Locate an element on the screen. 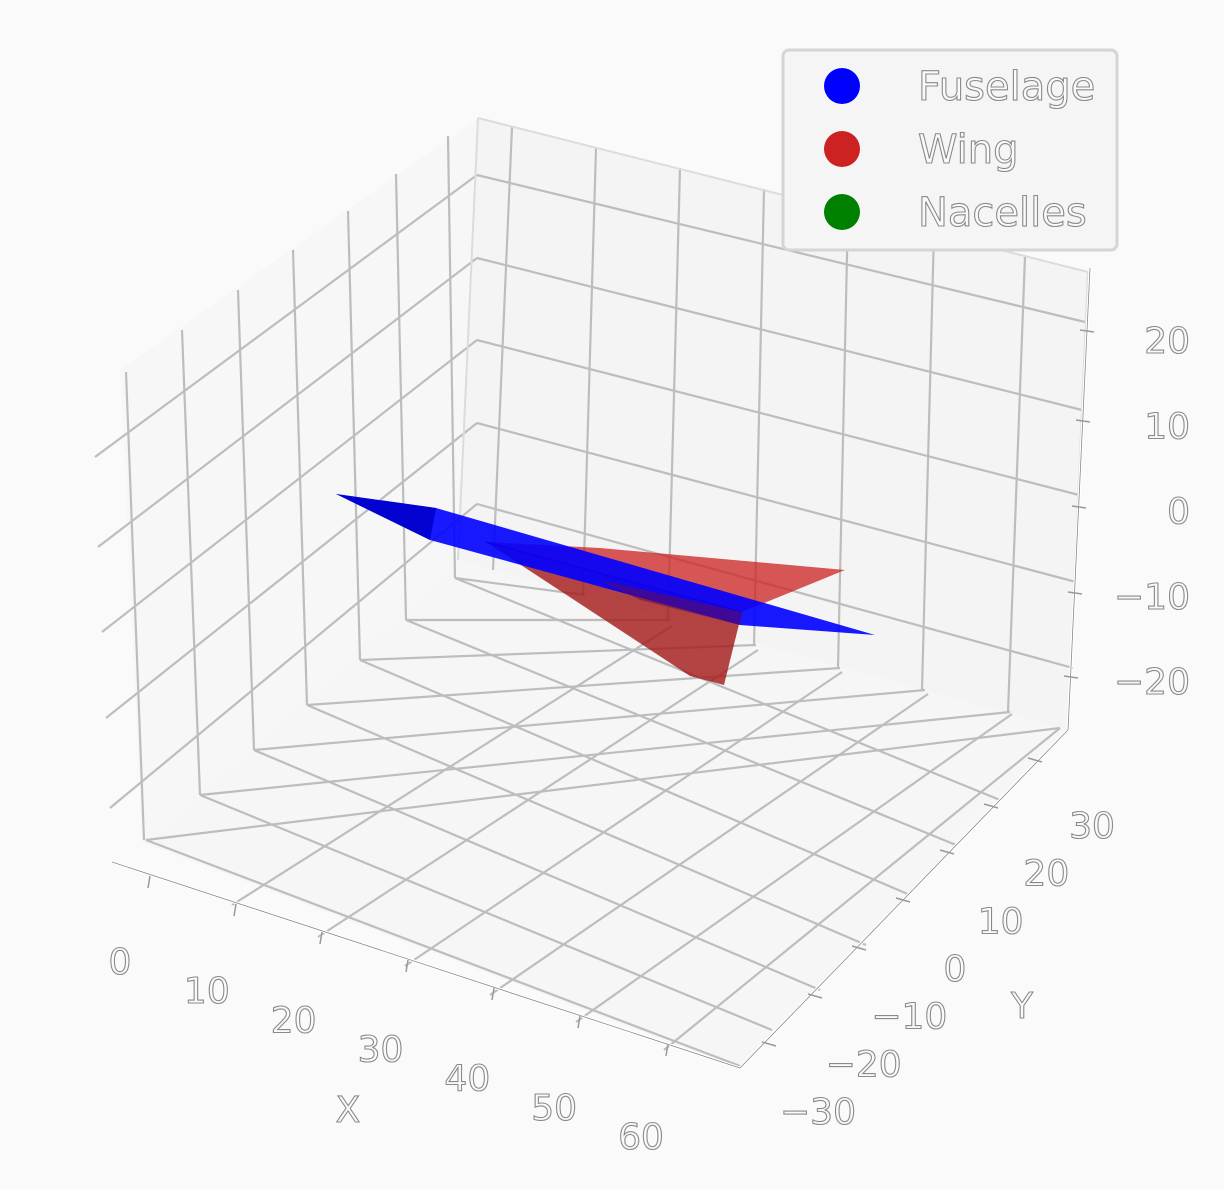 The width and height of the screenshot is (1224, 1189). z-tick-label: 0 is located at coordinates (1178, 512).